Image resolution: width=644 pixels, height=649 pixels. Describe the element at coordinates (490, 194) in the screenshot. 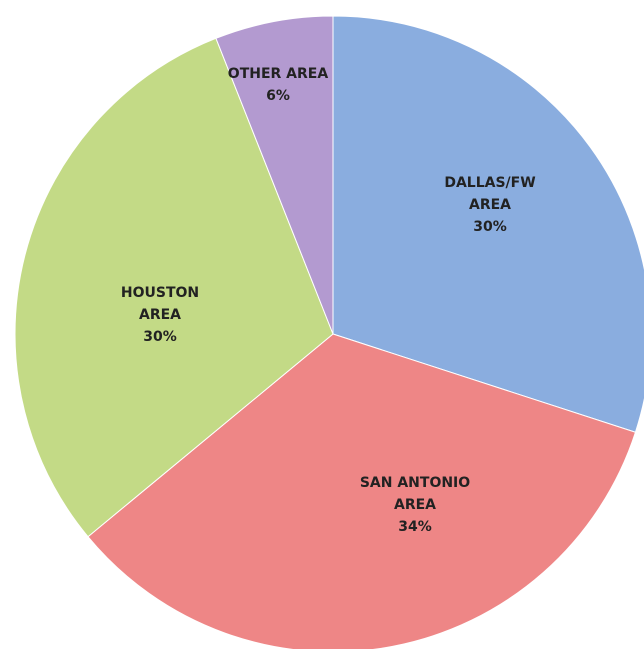

I see `category-label: DALLAS/FW AREA` at that location.